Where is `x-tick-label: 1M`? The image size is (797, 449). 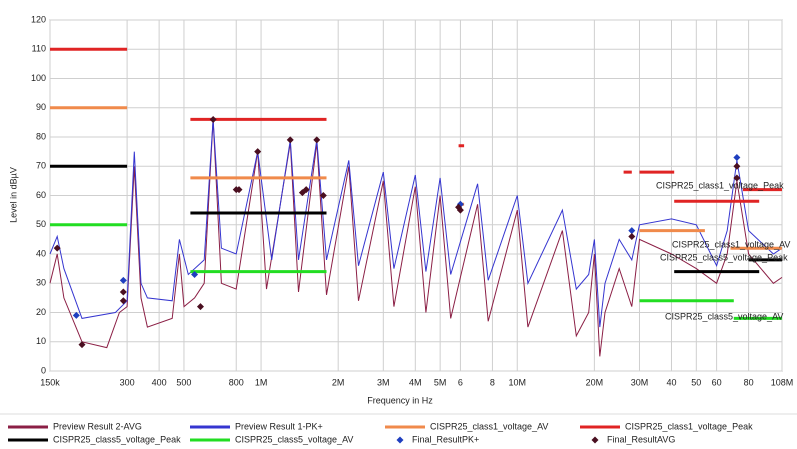
x-tick-label: 1M is located at coordinates (261, 382).